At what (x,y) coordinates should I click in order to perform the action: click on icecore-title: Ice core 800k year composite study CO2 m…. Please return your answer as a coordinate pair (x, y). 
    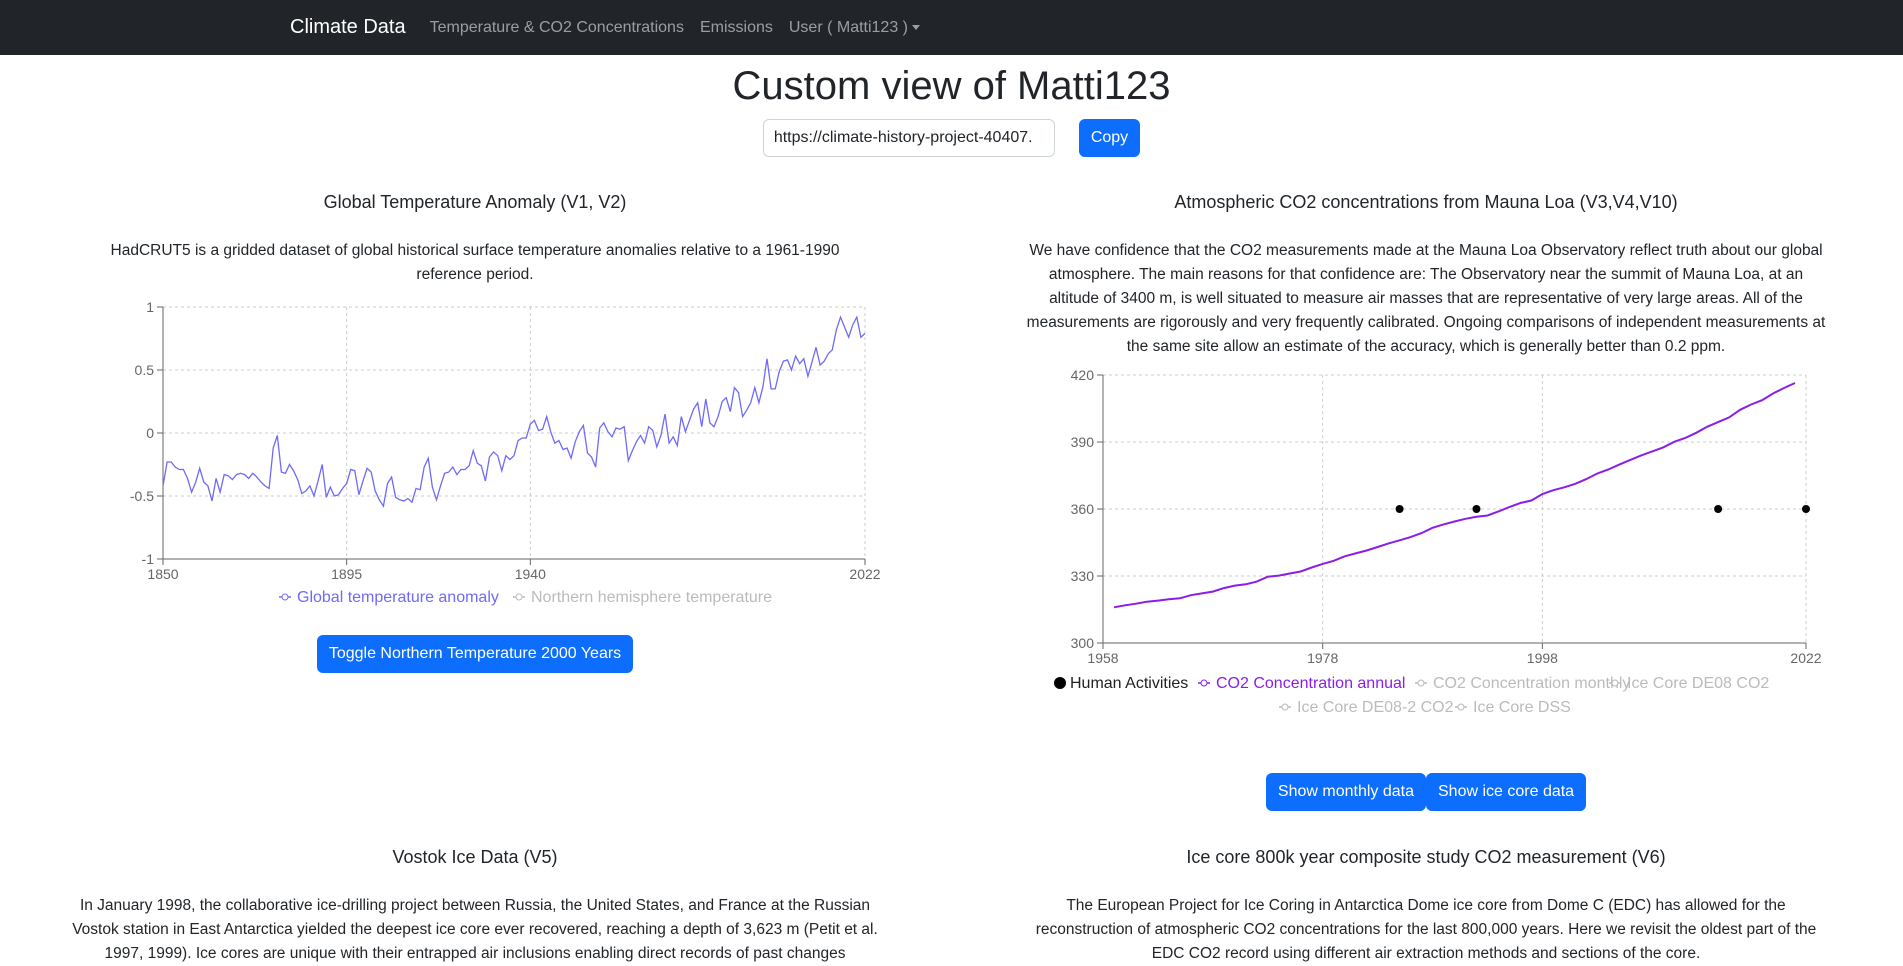
    Looking at the image, I should click on (1426, 857).